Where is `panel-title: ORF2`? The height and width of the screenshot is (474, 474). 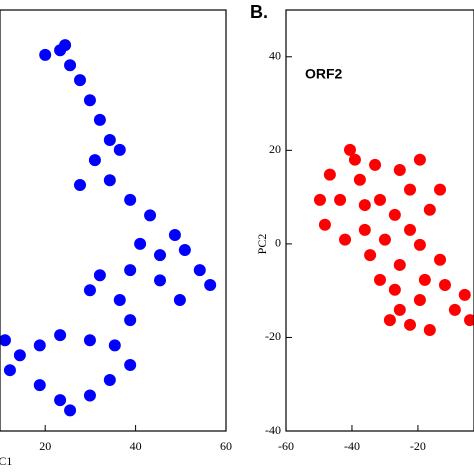
panel-title: ORF2 is located at coordinates (324, 74).